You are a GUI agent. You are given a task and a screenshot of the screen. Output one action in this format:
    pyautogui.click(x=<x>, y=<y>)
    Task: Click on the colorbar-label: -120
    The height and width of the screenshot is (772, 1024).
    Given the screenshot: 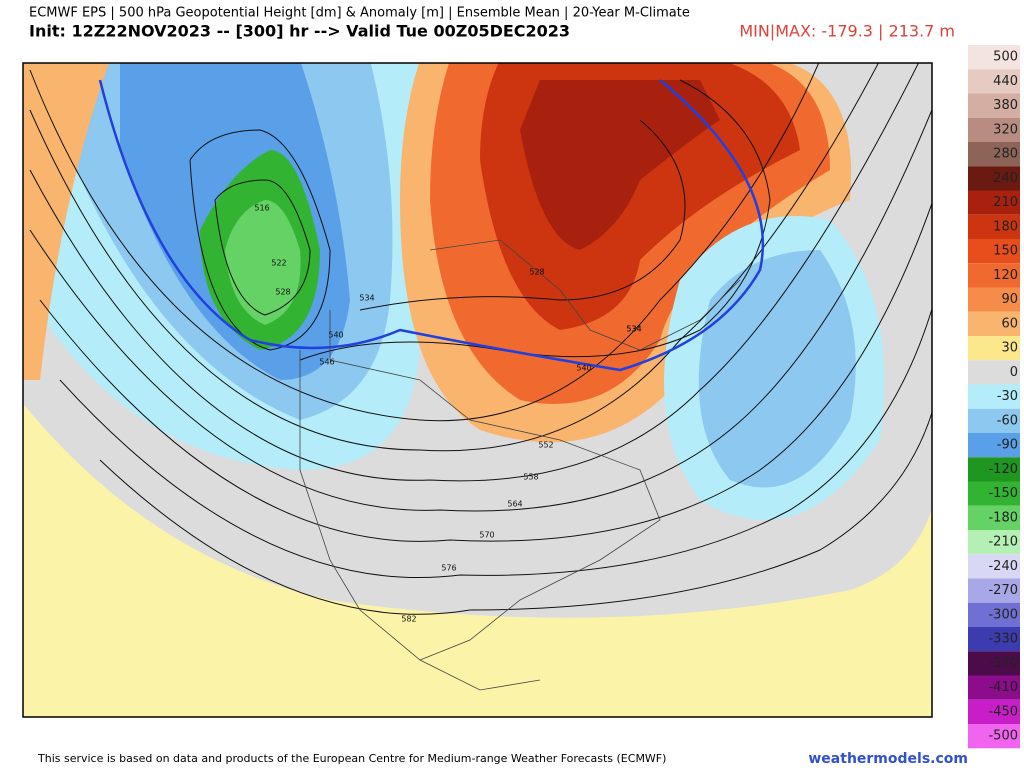 What is the action you would take?
    pyautogui.click(x=1003, y=469)
    